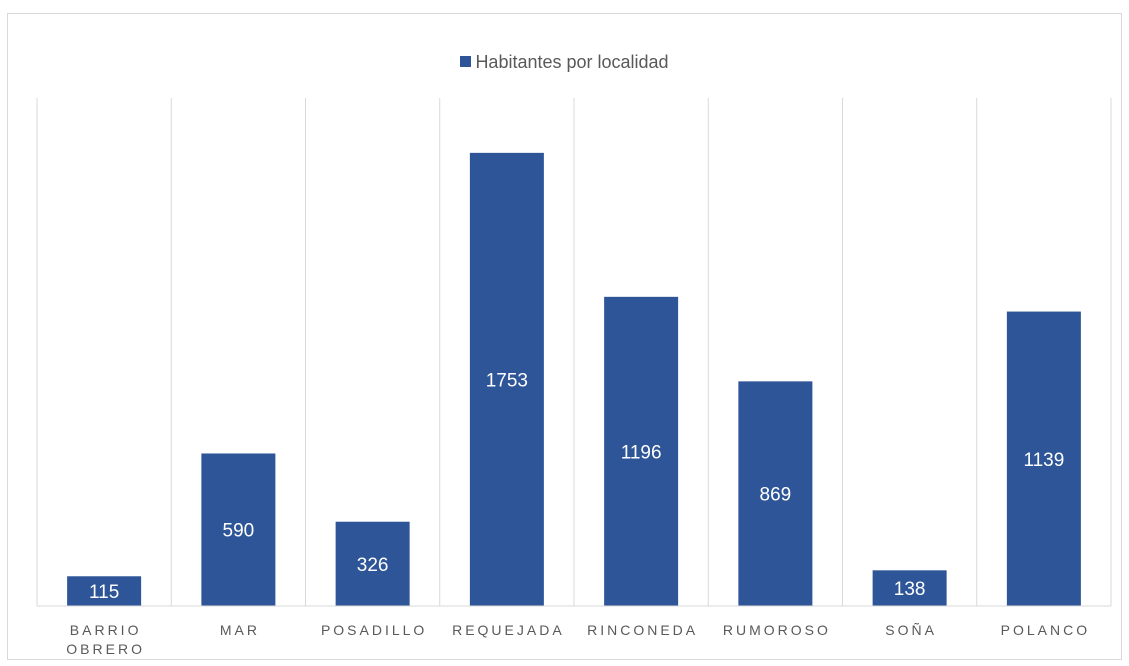  I want to click on legend: Habitantes por localidad, so click(564, 62).